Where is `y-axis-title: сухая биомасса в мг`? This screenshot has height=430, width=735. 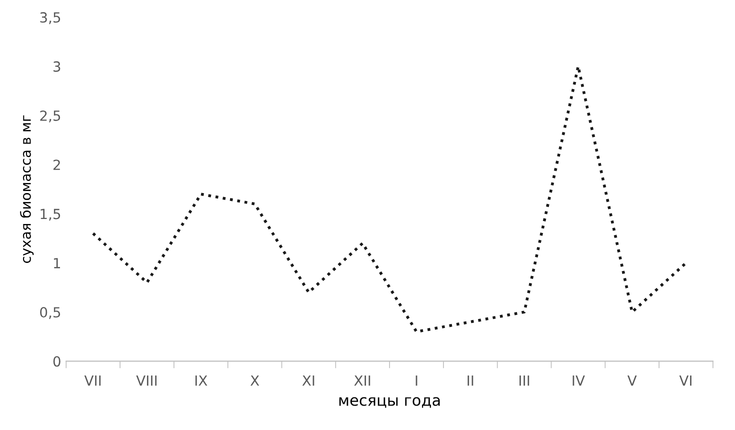
y-axis-title: сухая биомасса в мг is located at coordinates (27, 189).